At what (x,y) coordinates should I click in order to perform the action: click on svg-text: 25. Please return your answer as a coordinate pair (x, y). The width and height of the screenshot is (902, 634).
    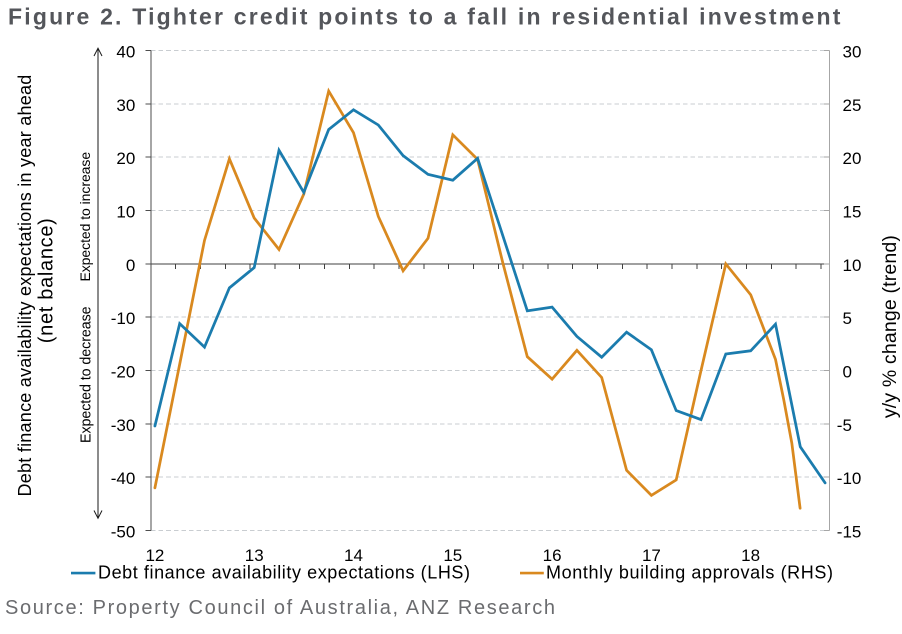
    Looking at the image, I should click on (852, 105).